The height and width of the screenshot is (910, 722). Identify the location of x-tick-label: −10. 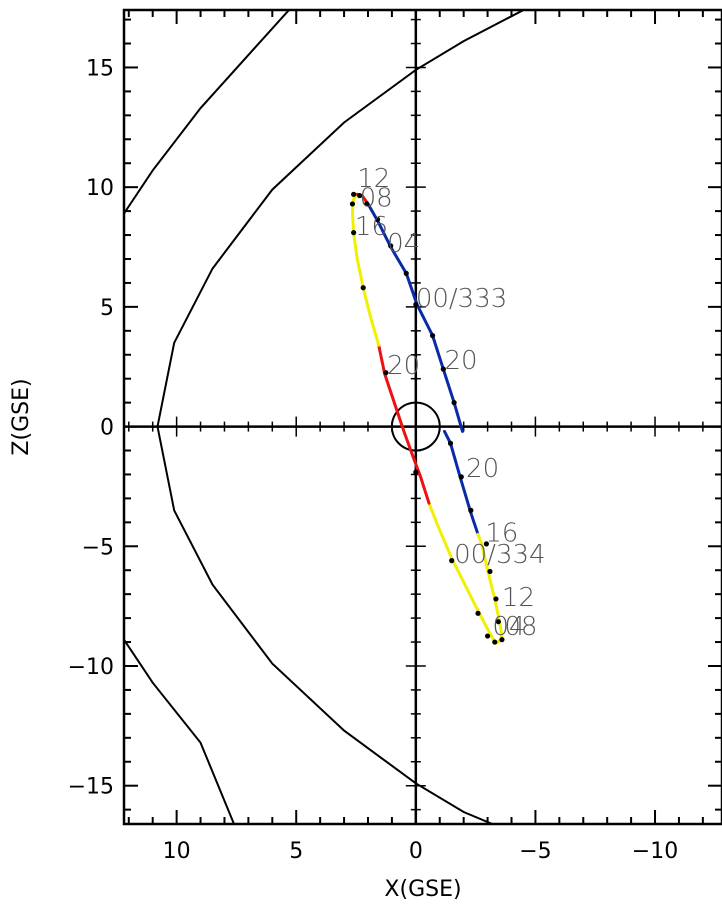
(655, 851).